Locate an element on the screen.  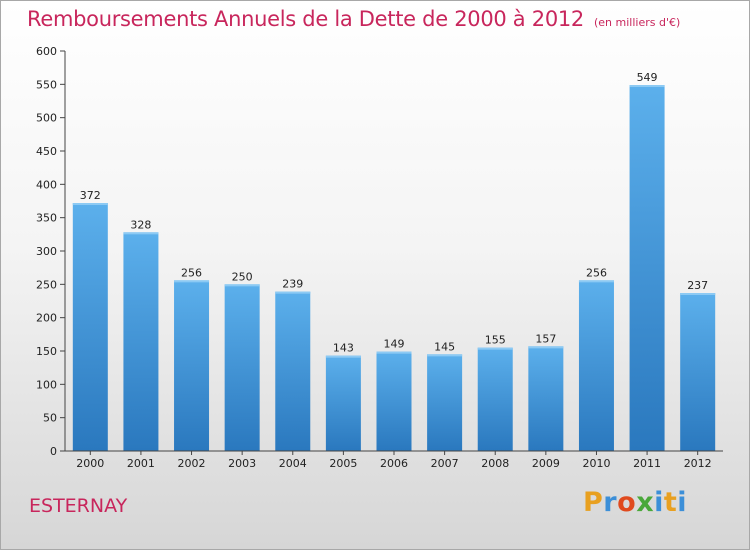
x-tick-label: 2011 is located at coordinates (647, 463).